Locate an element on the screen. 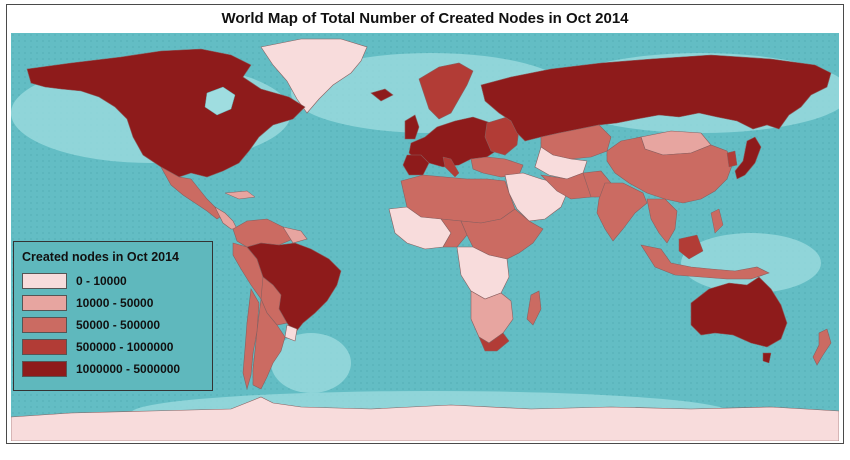 The width and height of the screenshot is (850, 460). region-north-america is located at coordinates (166, 113).